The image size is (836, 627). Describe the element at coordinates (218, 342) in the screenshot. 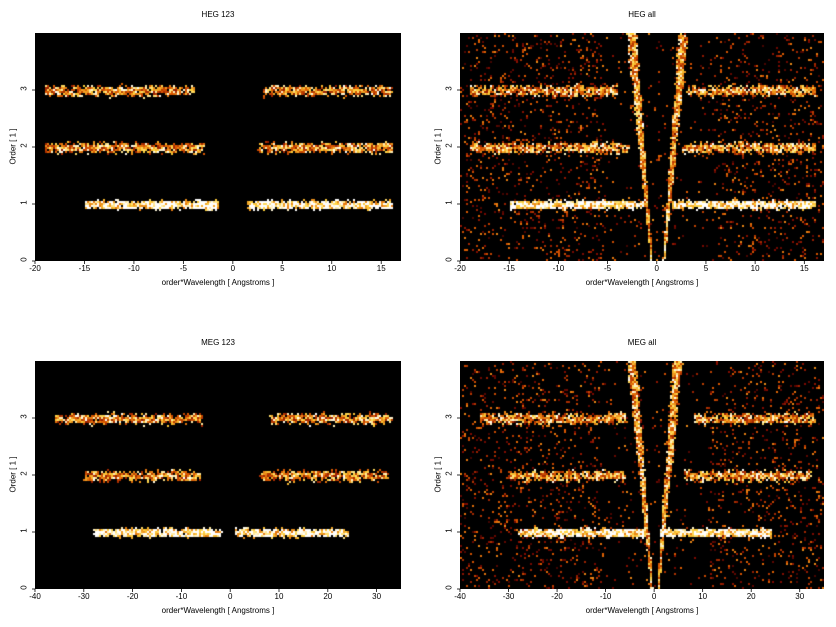

I see `chart-title: MEG 123` at that location.